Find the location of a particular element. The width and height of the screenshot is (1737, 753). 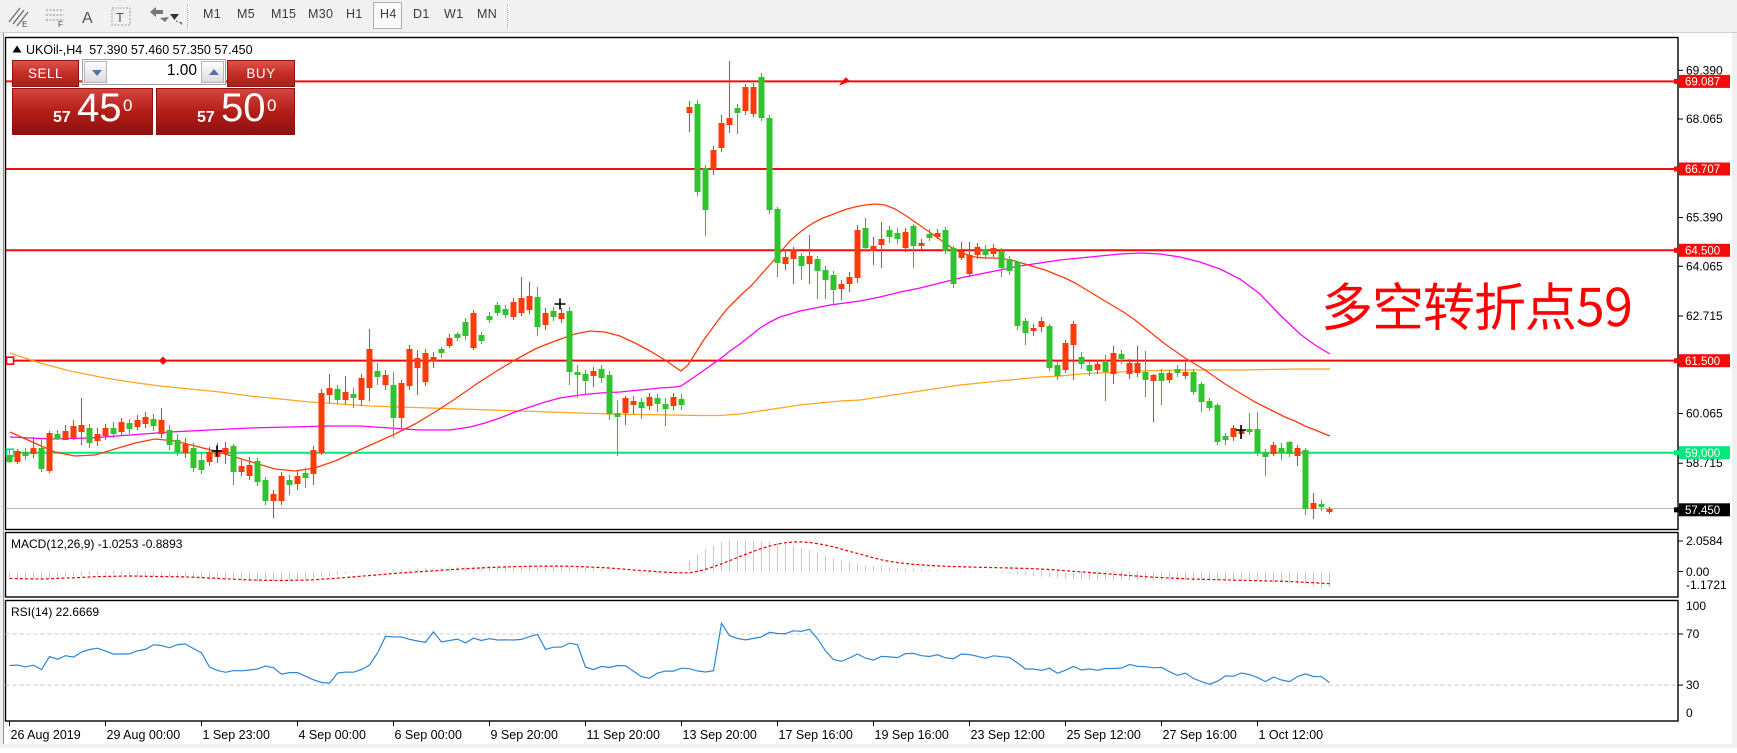

svg-text: 58.715 is located at coordinates (1704, 463).